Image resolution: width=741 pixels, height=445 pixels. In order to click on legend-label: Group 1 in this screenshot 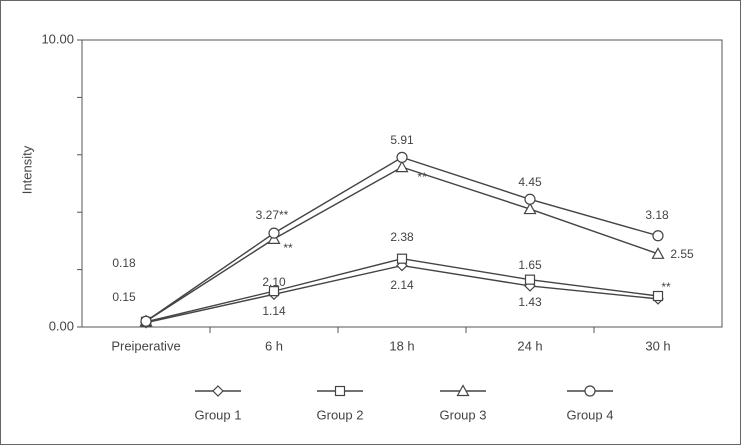, I will do `click(218, 414)`.